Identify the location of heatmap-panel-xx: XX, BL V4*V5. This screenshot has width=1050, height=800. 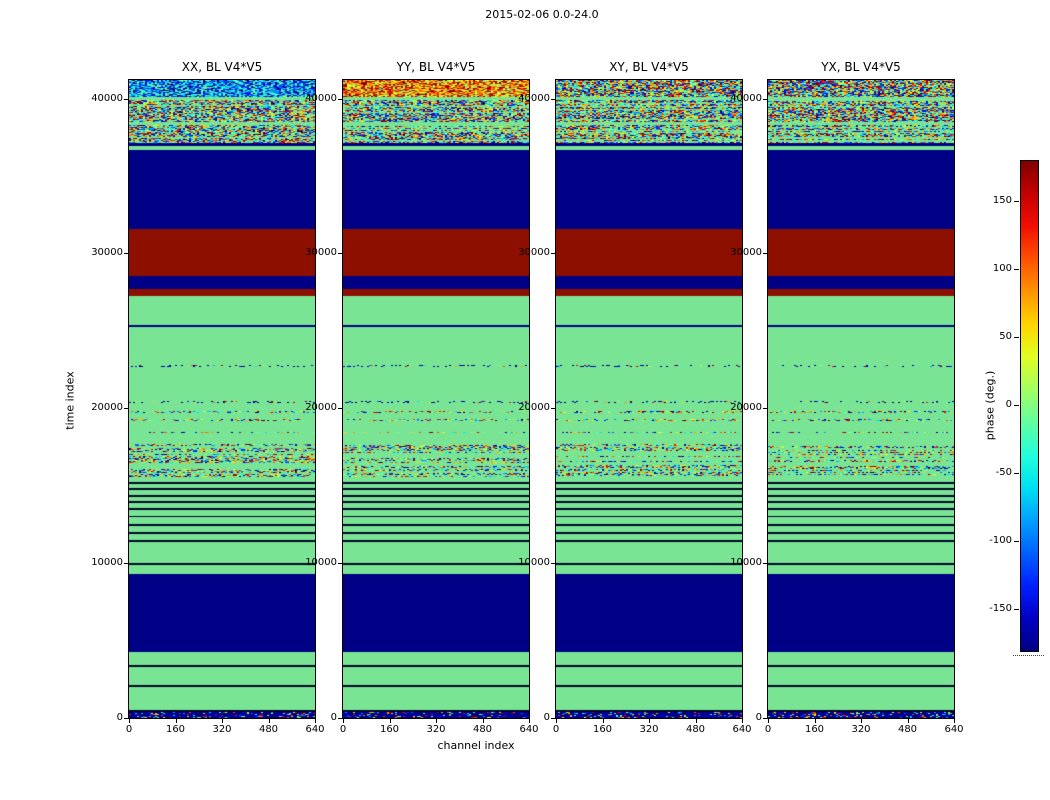
(222, 389).